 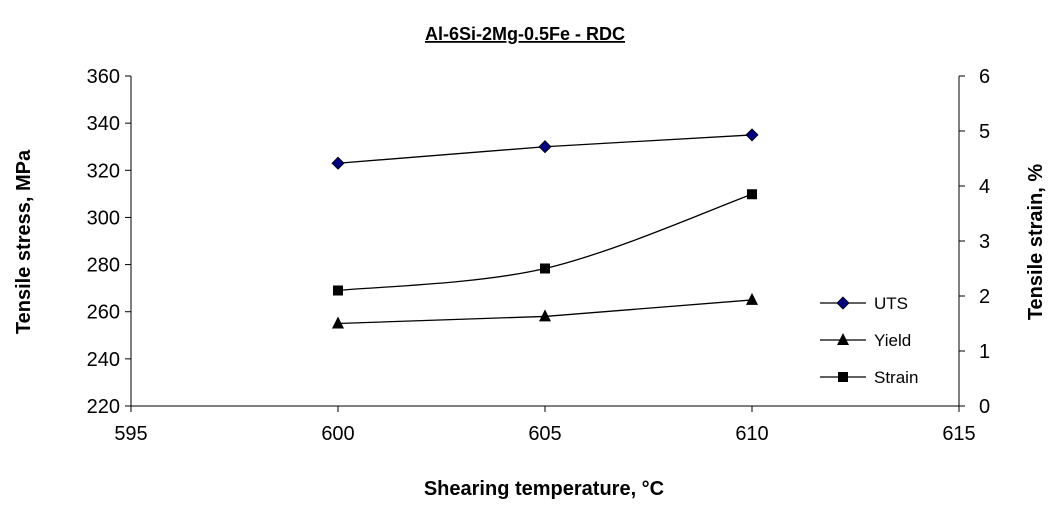 What do you see at coordinates (337, 434) in the screenshot?
I see `x-tick-label: 600` at bounding box center [337, 434].